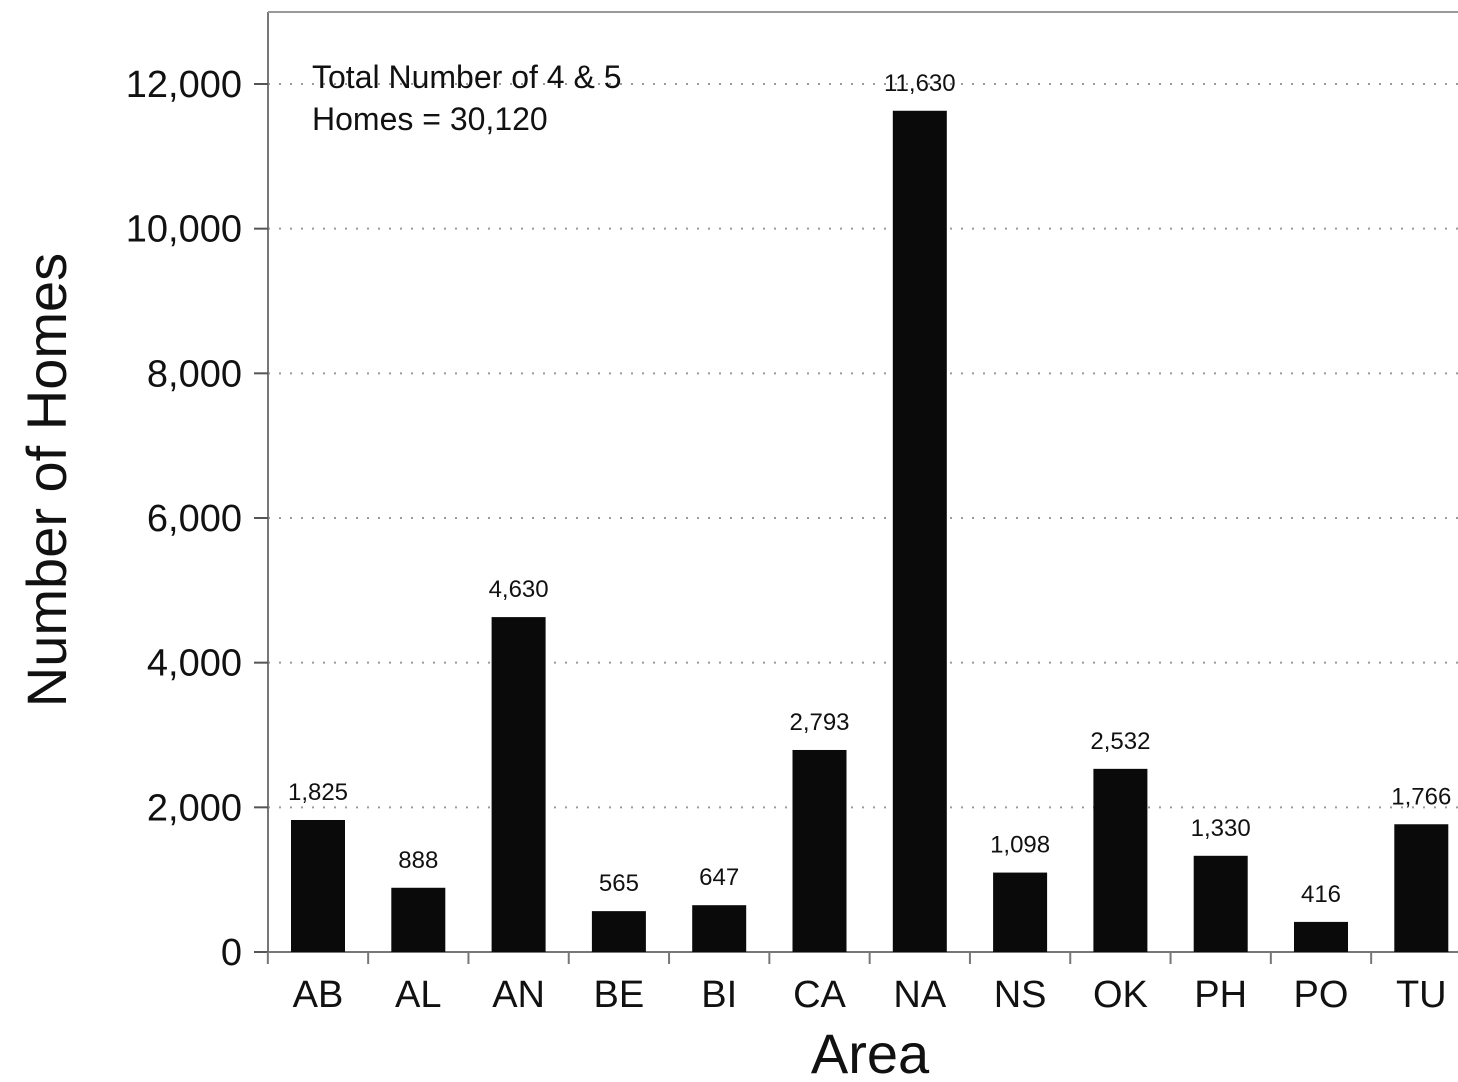 The height and width of the screenshot is (1082, 1458). What do you see at coordinates (318, 995) in the screenshot?
I see `x-tick-label-ab: AB` at bounding box center [318, 995].